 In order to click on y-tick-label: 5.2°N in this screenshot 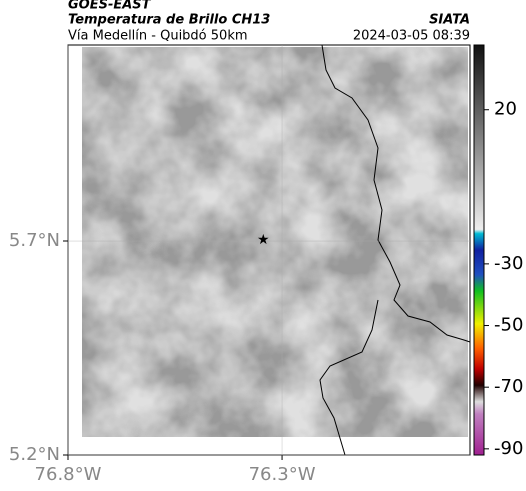, I will do `click(34, 454)`.